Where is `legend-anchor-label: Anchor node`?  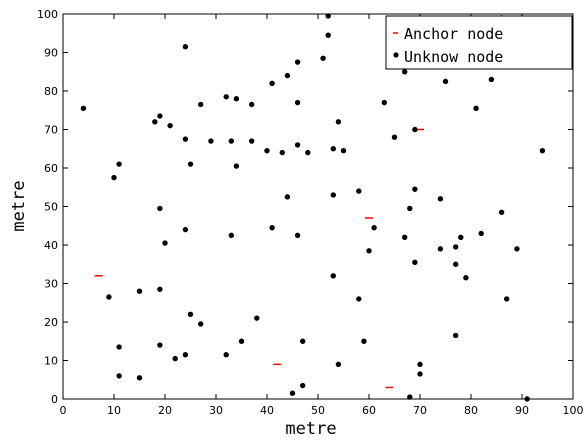
legend-anchor-label: Anchor node is located at coordinates (453, 34).